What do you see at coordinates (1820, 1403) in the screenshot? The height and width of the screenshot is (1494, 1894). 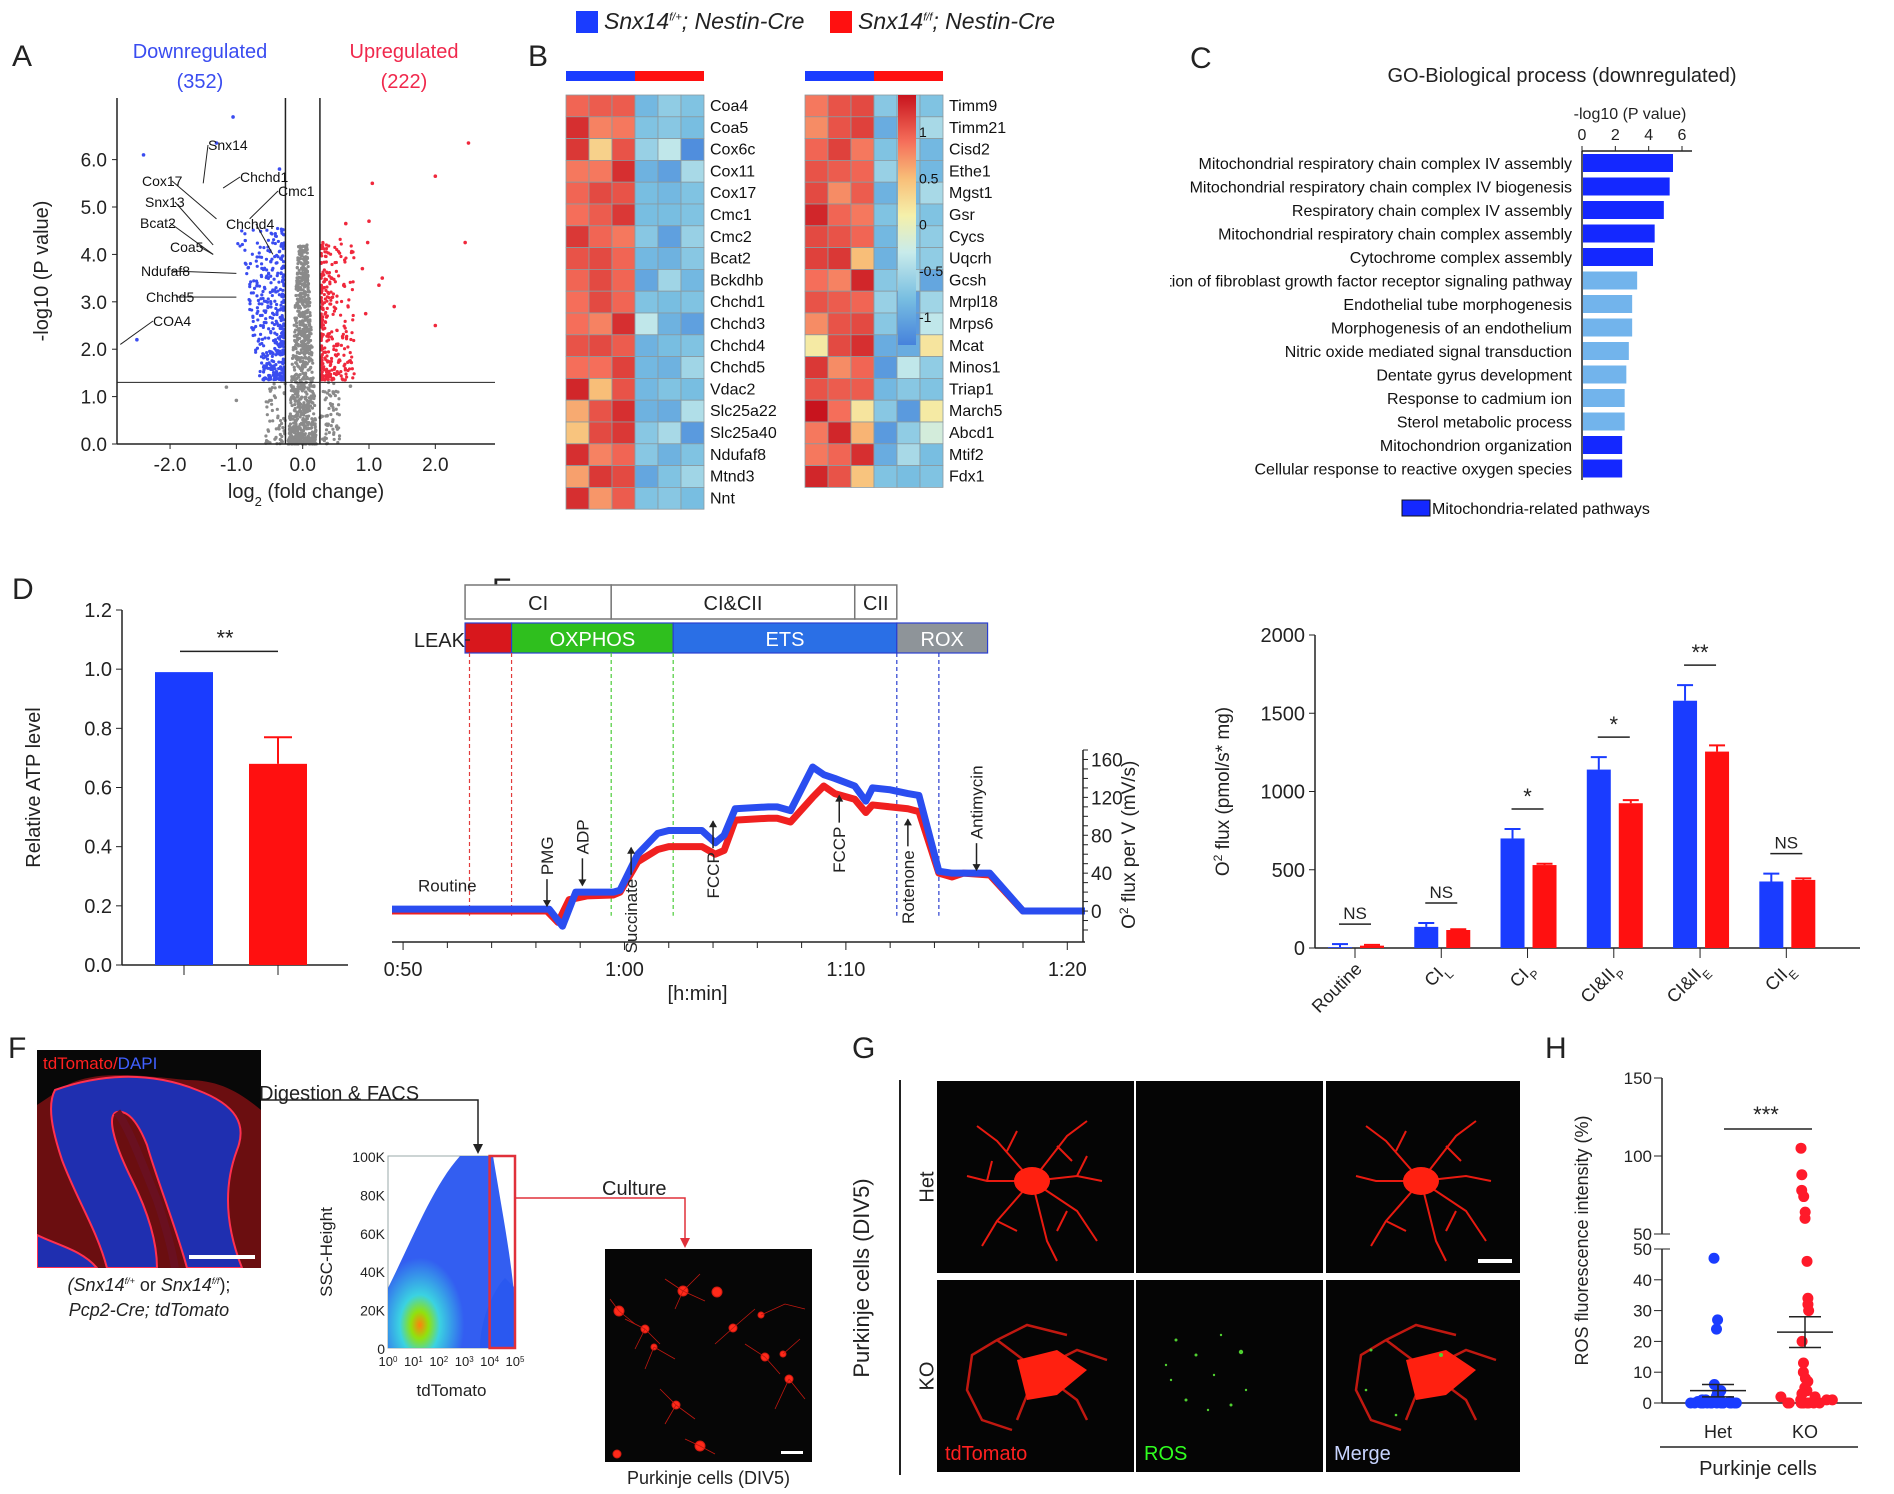 I see `data-point` at bounding box center [1820, 1403].